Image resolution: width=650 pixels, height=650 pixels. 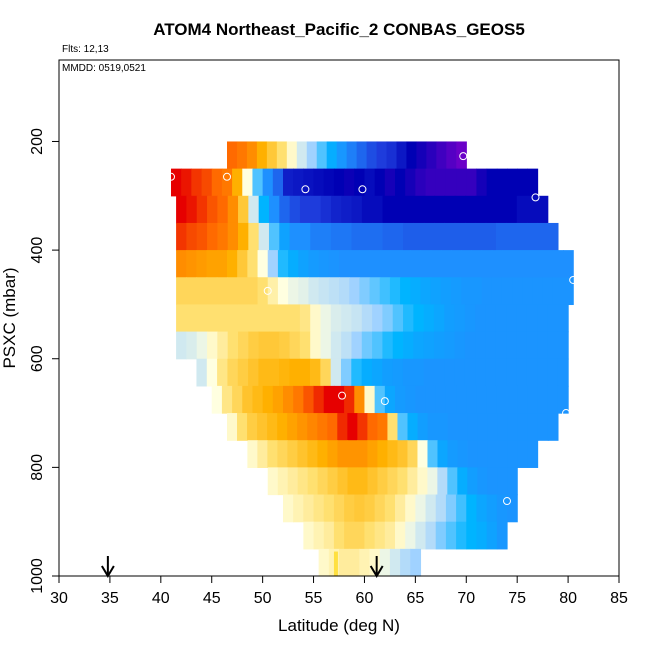 I want to click on x-tick-label: 65, so click(x=415, y=598).